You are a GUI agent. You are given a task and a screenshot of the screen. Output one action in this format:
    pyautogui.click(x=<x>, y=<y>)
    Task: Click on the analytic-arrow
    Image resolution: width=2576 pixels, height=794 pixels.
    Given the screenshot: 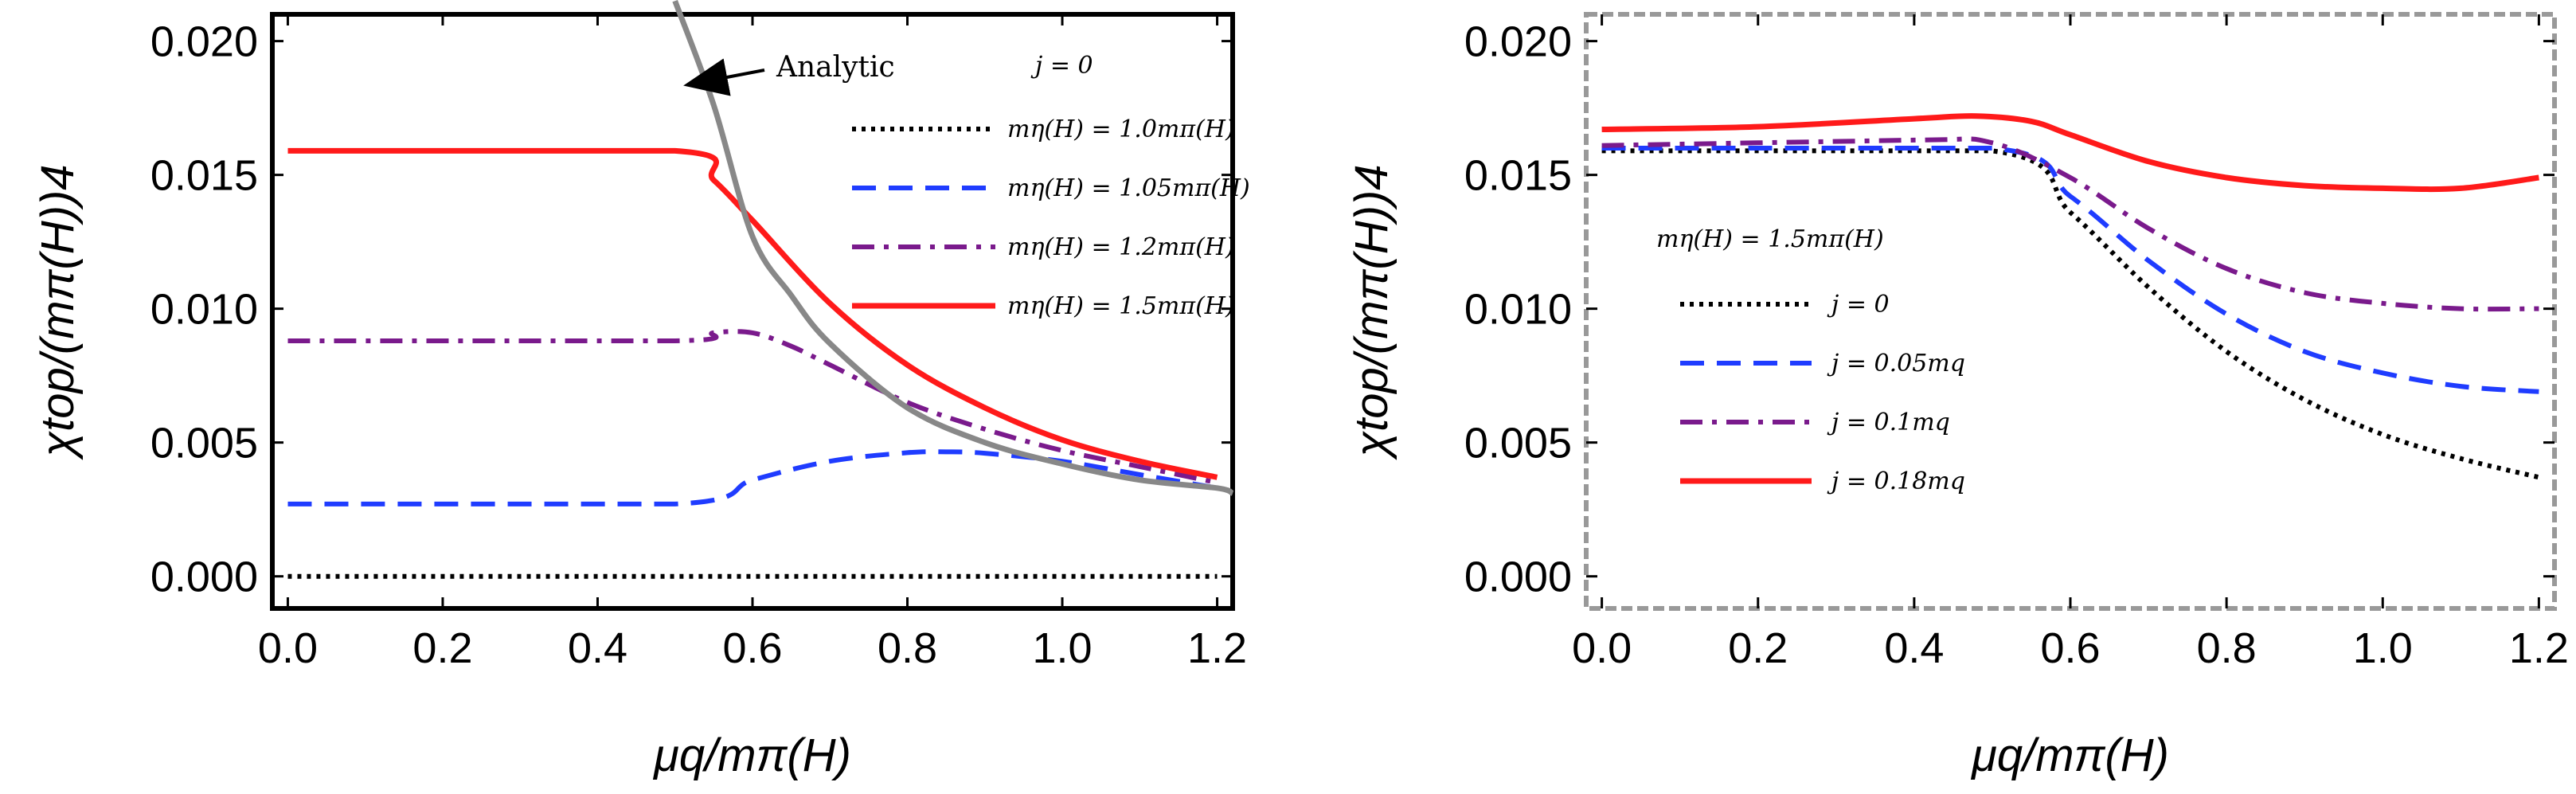 What is the action you would take?
    pyautogui.click(x=724, y=77)
    